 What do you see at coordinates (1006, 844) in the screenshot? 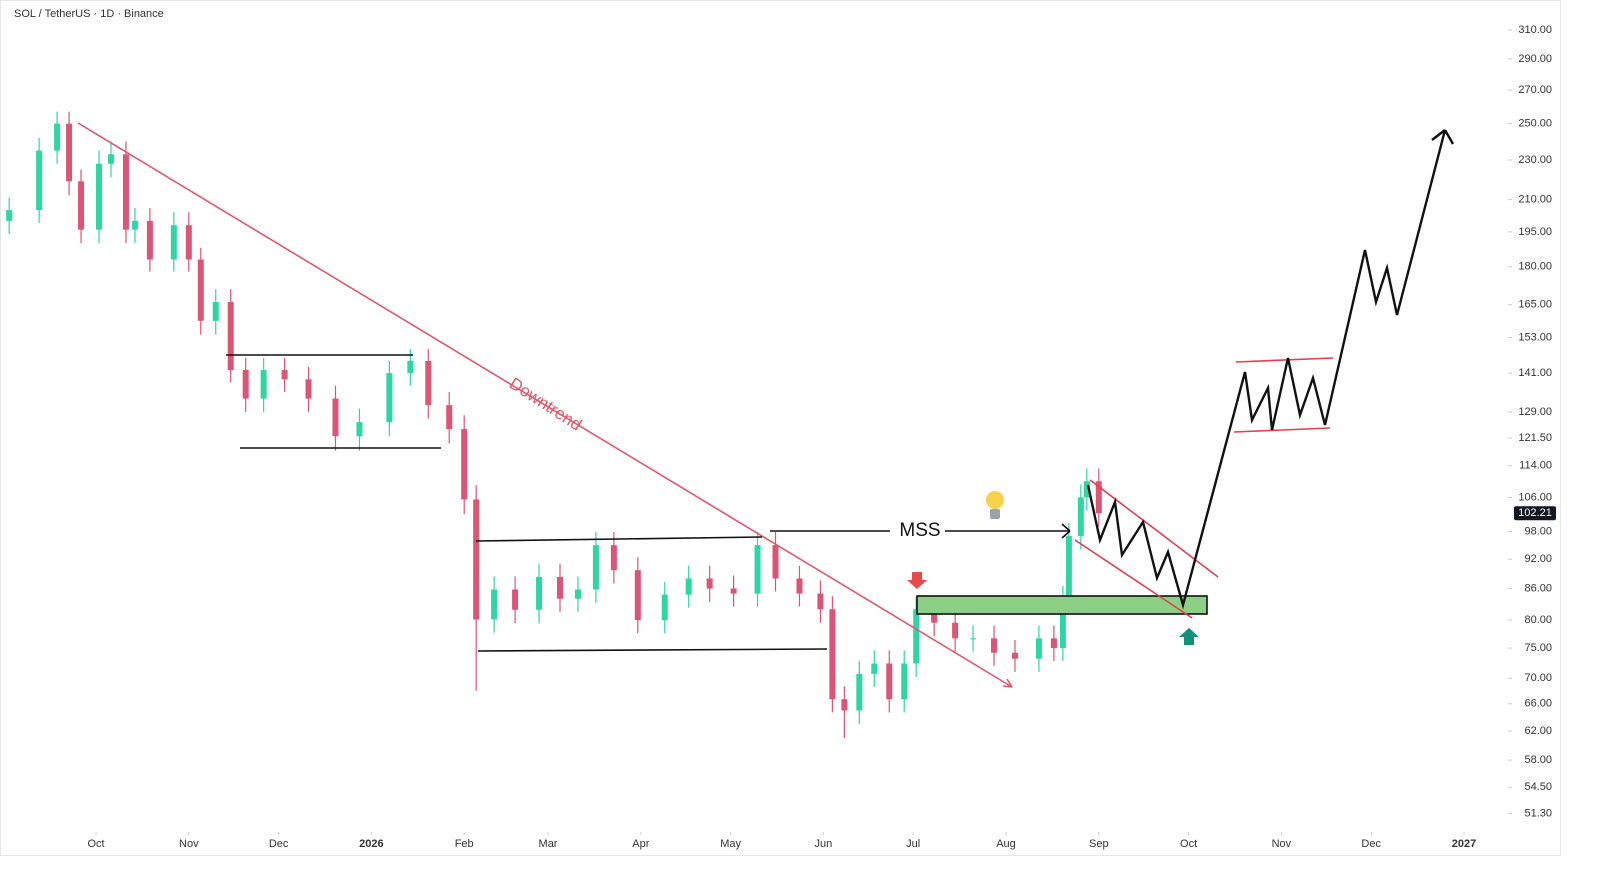
I see `x-tick-label: Aug` at bounding box center [1006, 844].